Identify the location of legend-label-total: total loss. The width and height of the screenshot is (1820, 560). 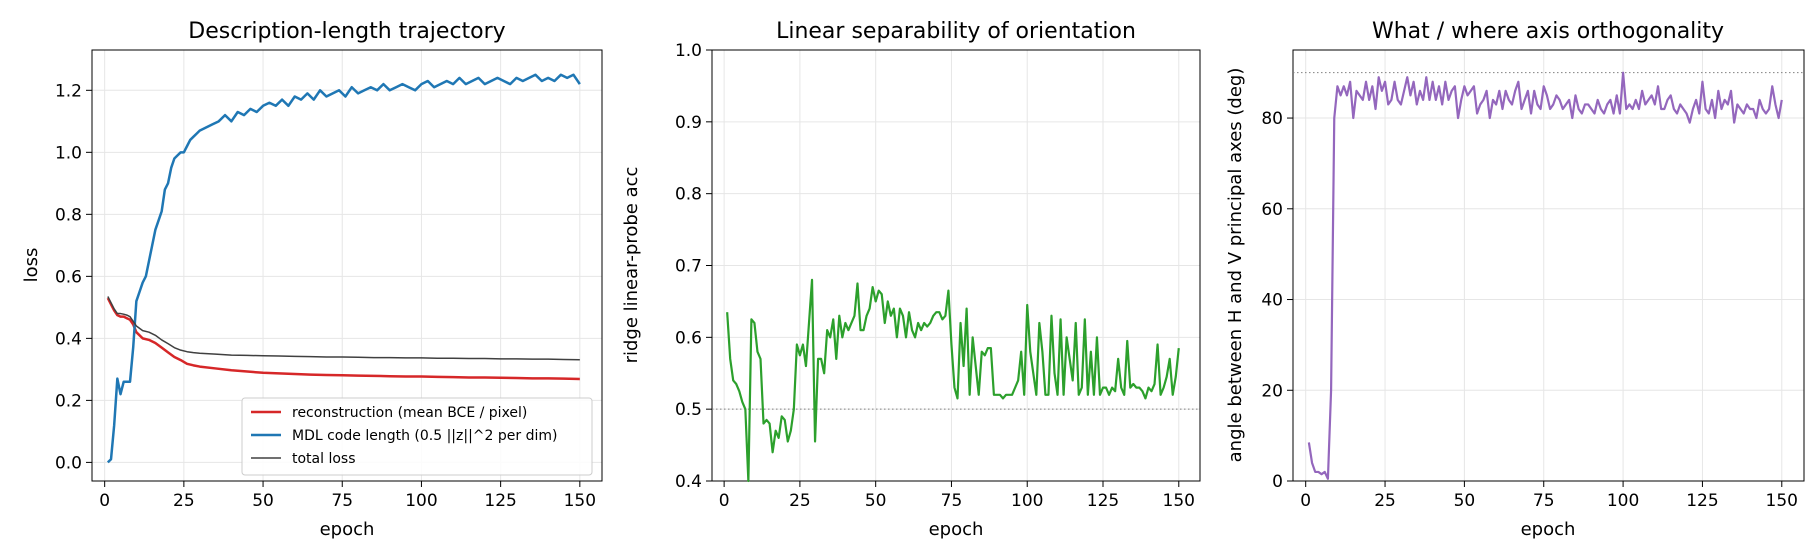
(324, 459).